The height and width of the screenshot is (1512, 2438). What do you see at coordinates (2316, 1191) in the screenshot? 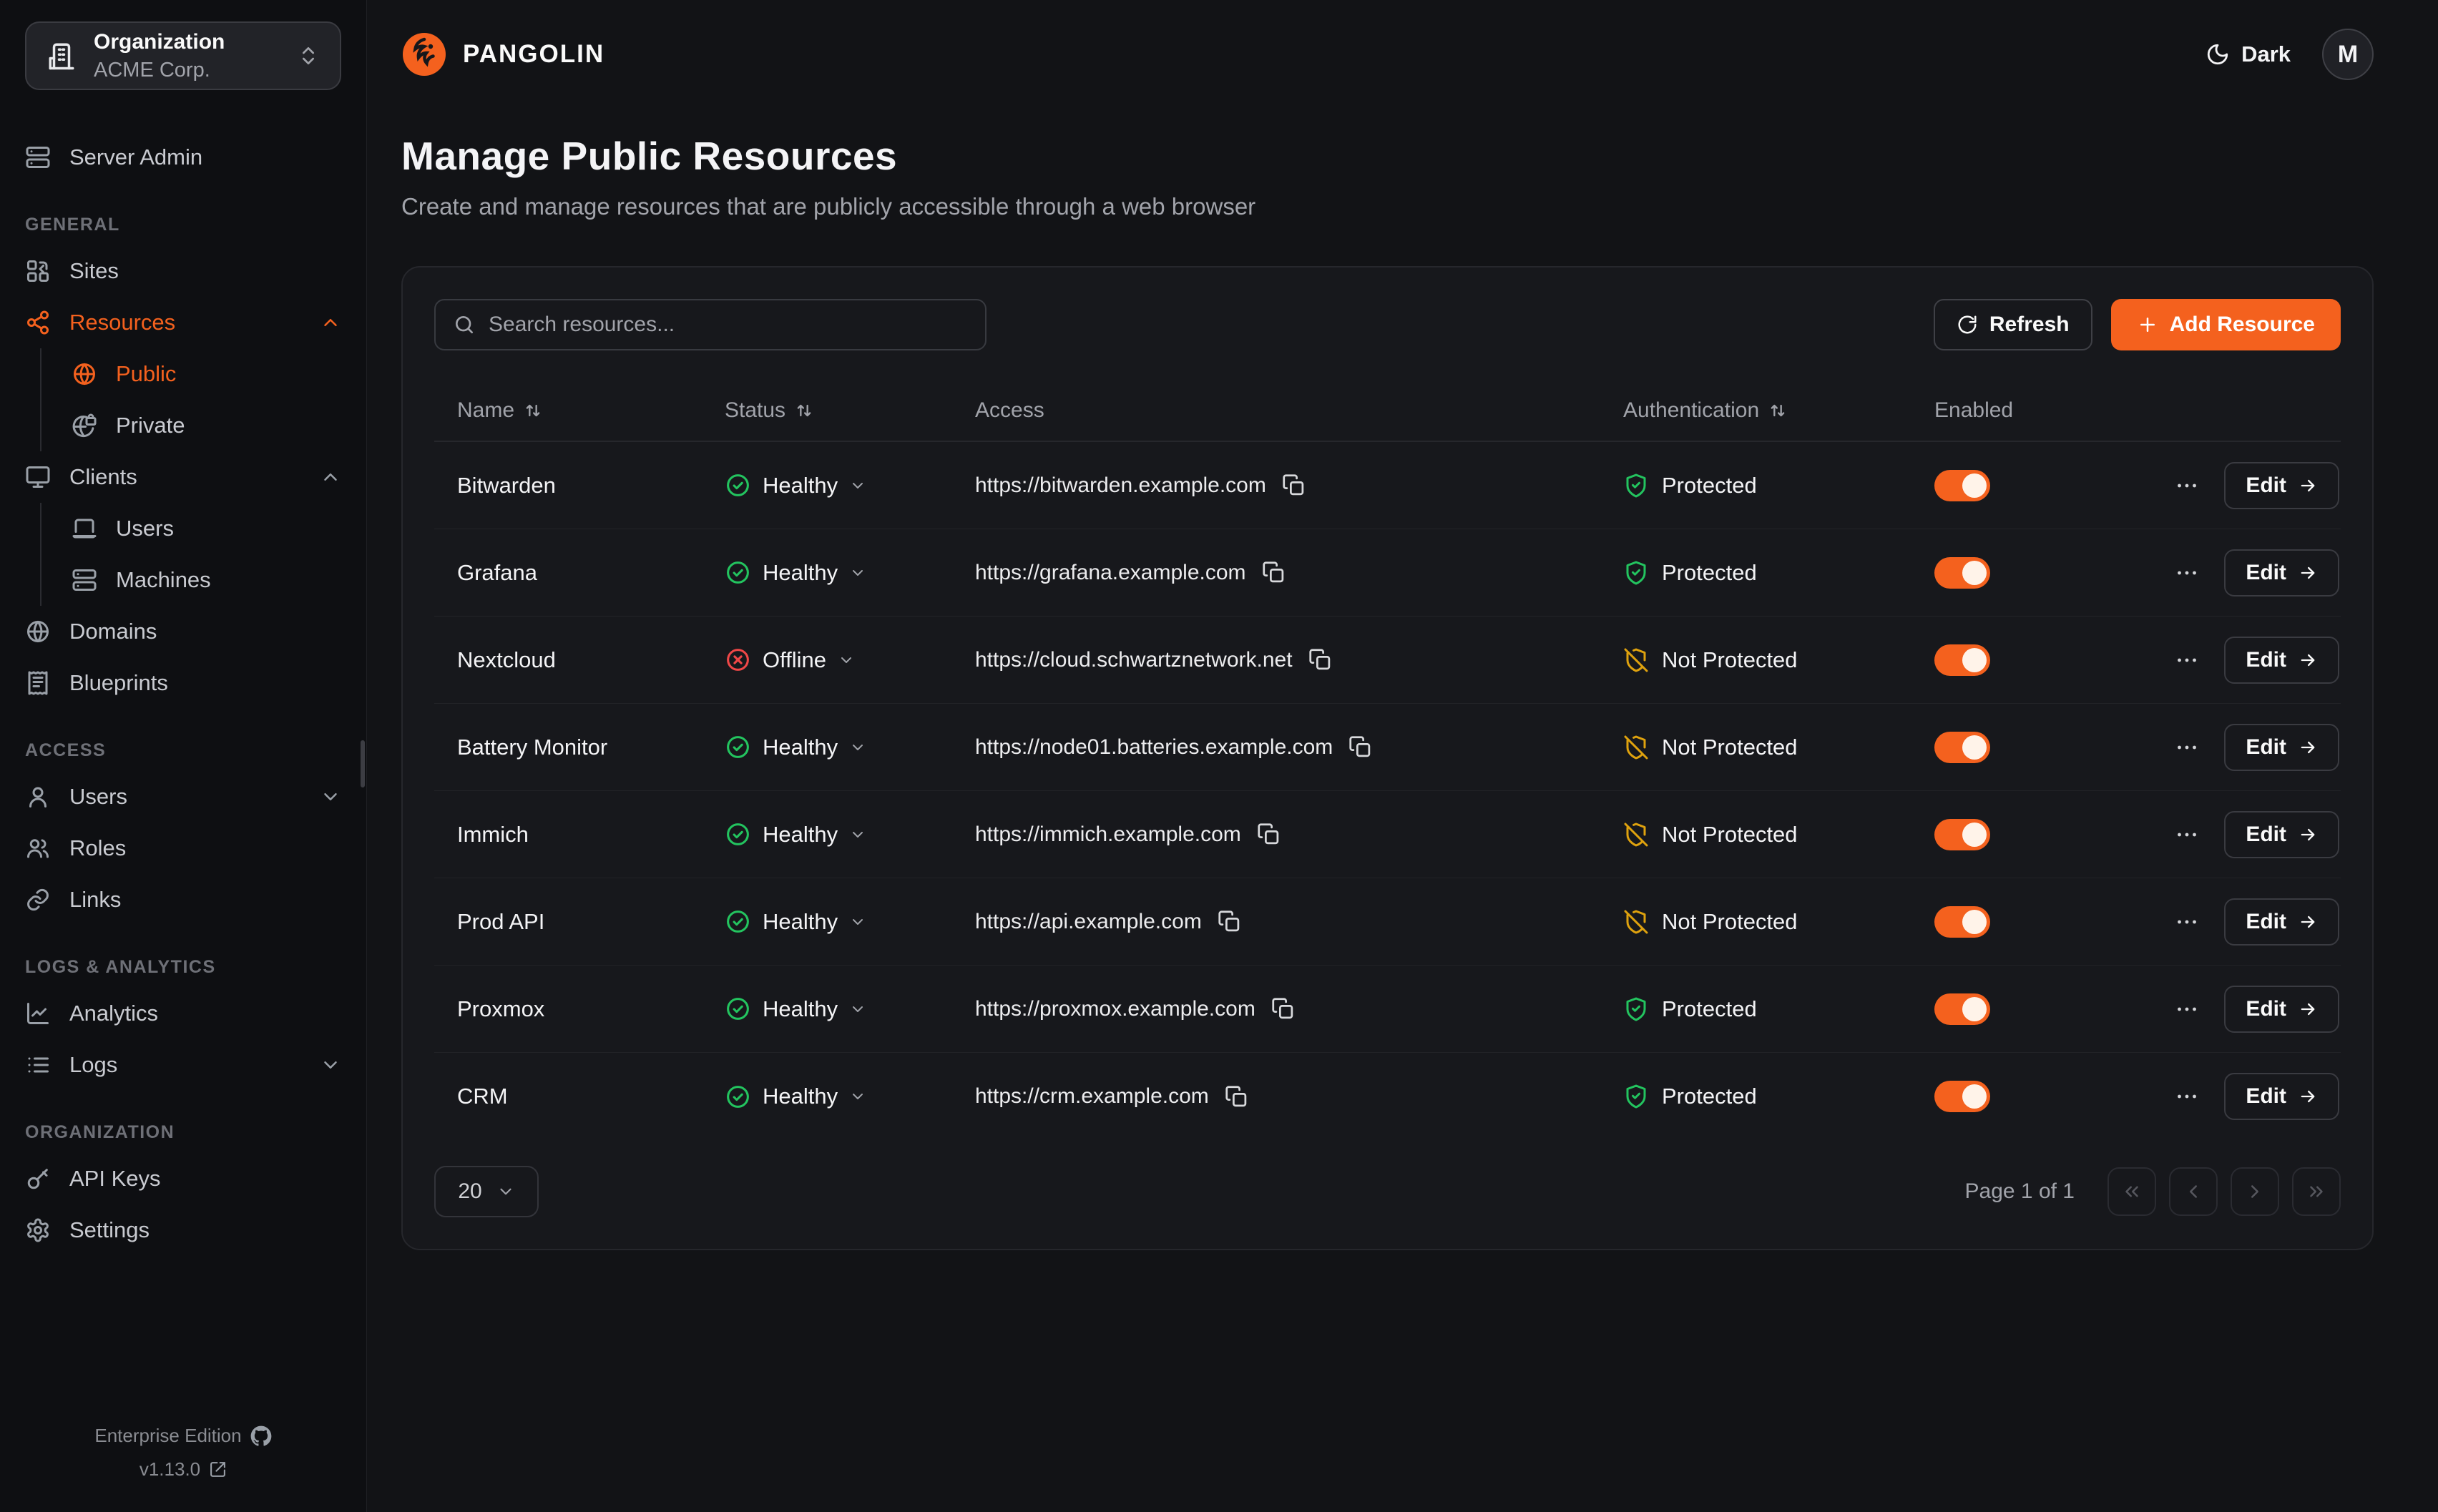
I see `last-page-button` at bounding box center [2316, 1191].